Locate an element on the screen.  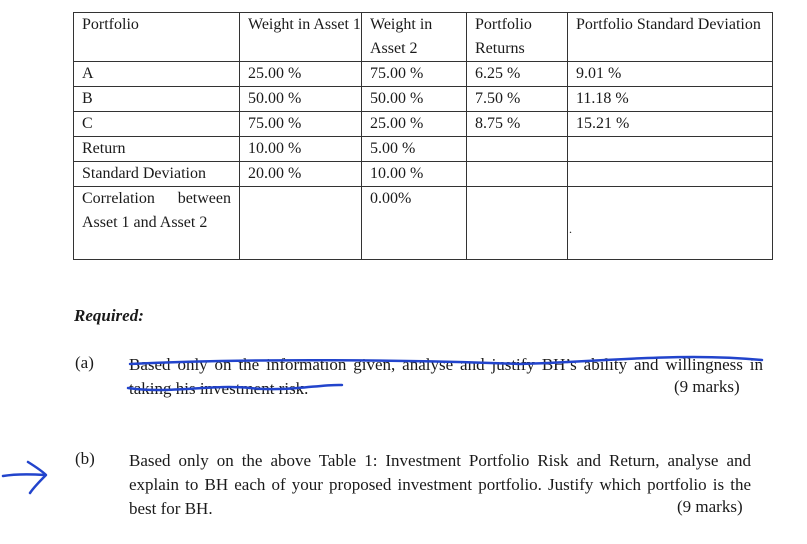
table-cell: 15.21 % is located at coordinates (670, 124).